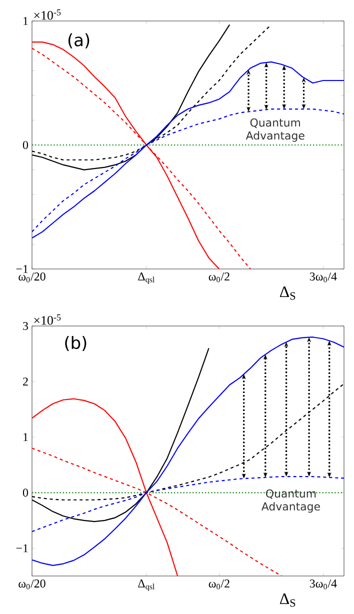 The height and width of the screenshot is (614, 354). I want to click on annotation: (a), so click(79, 40).